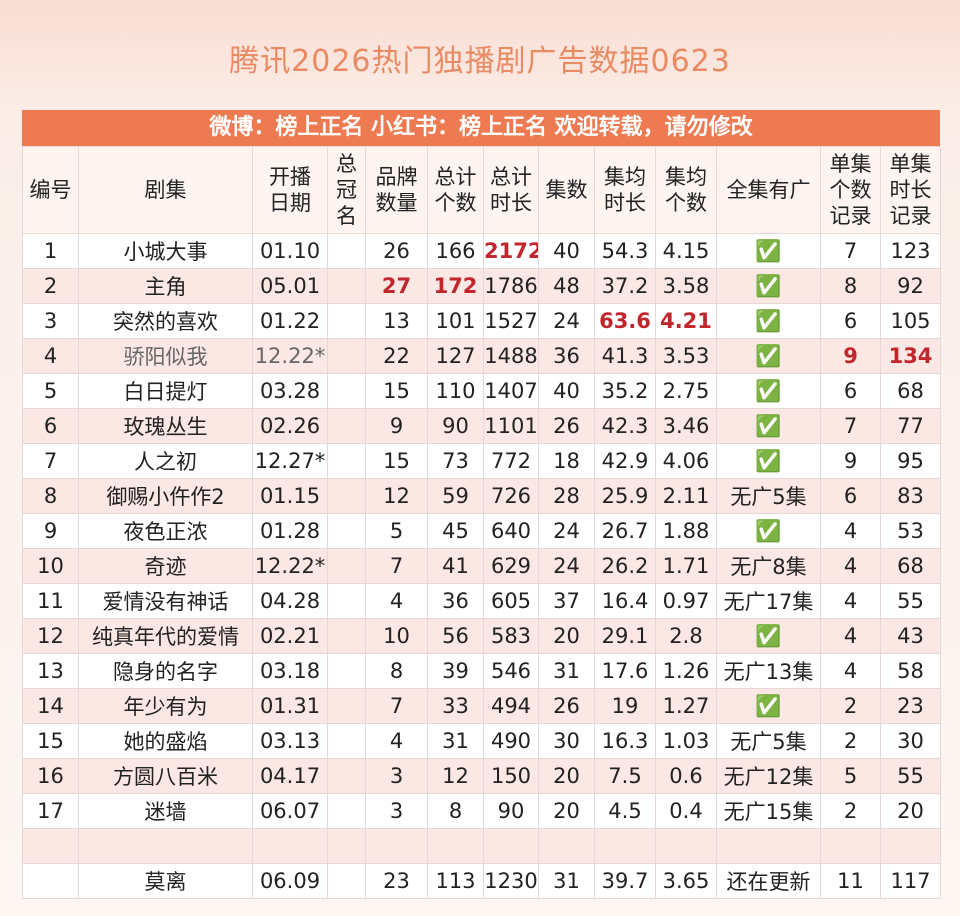 Image resolution: width=960 pixels, height=916 pixels. I want to click on table-cell: 突然的喜欢, so click(165, 321).